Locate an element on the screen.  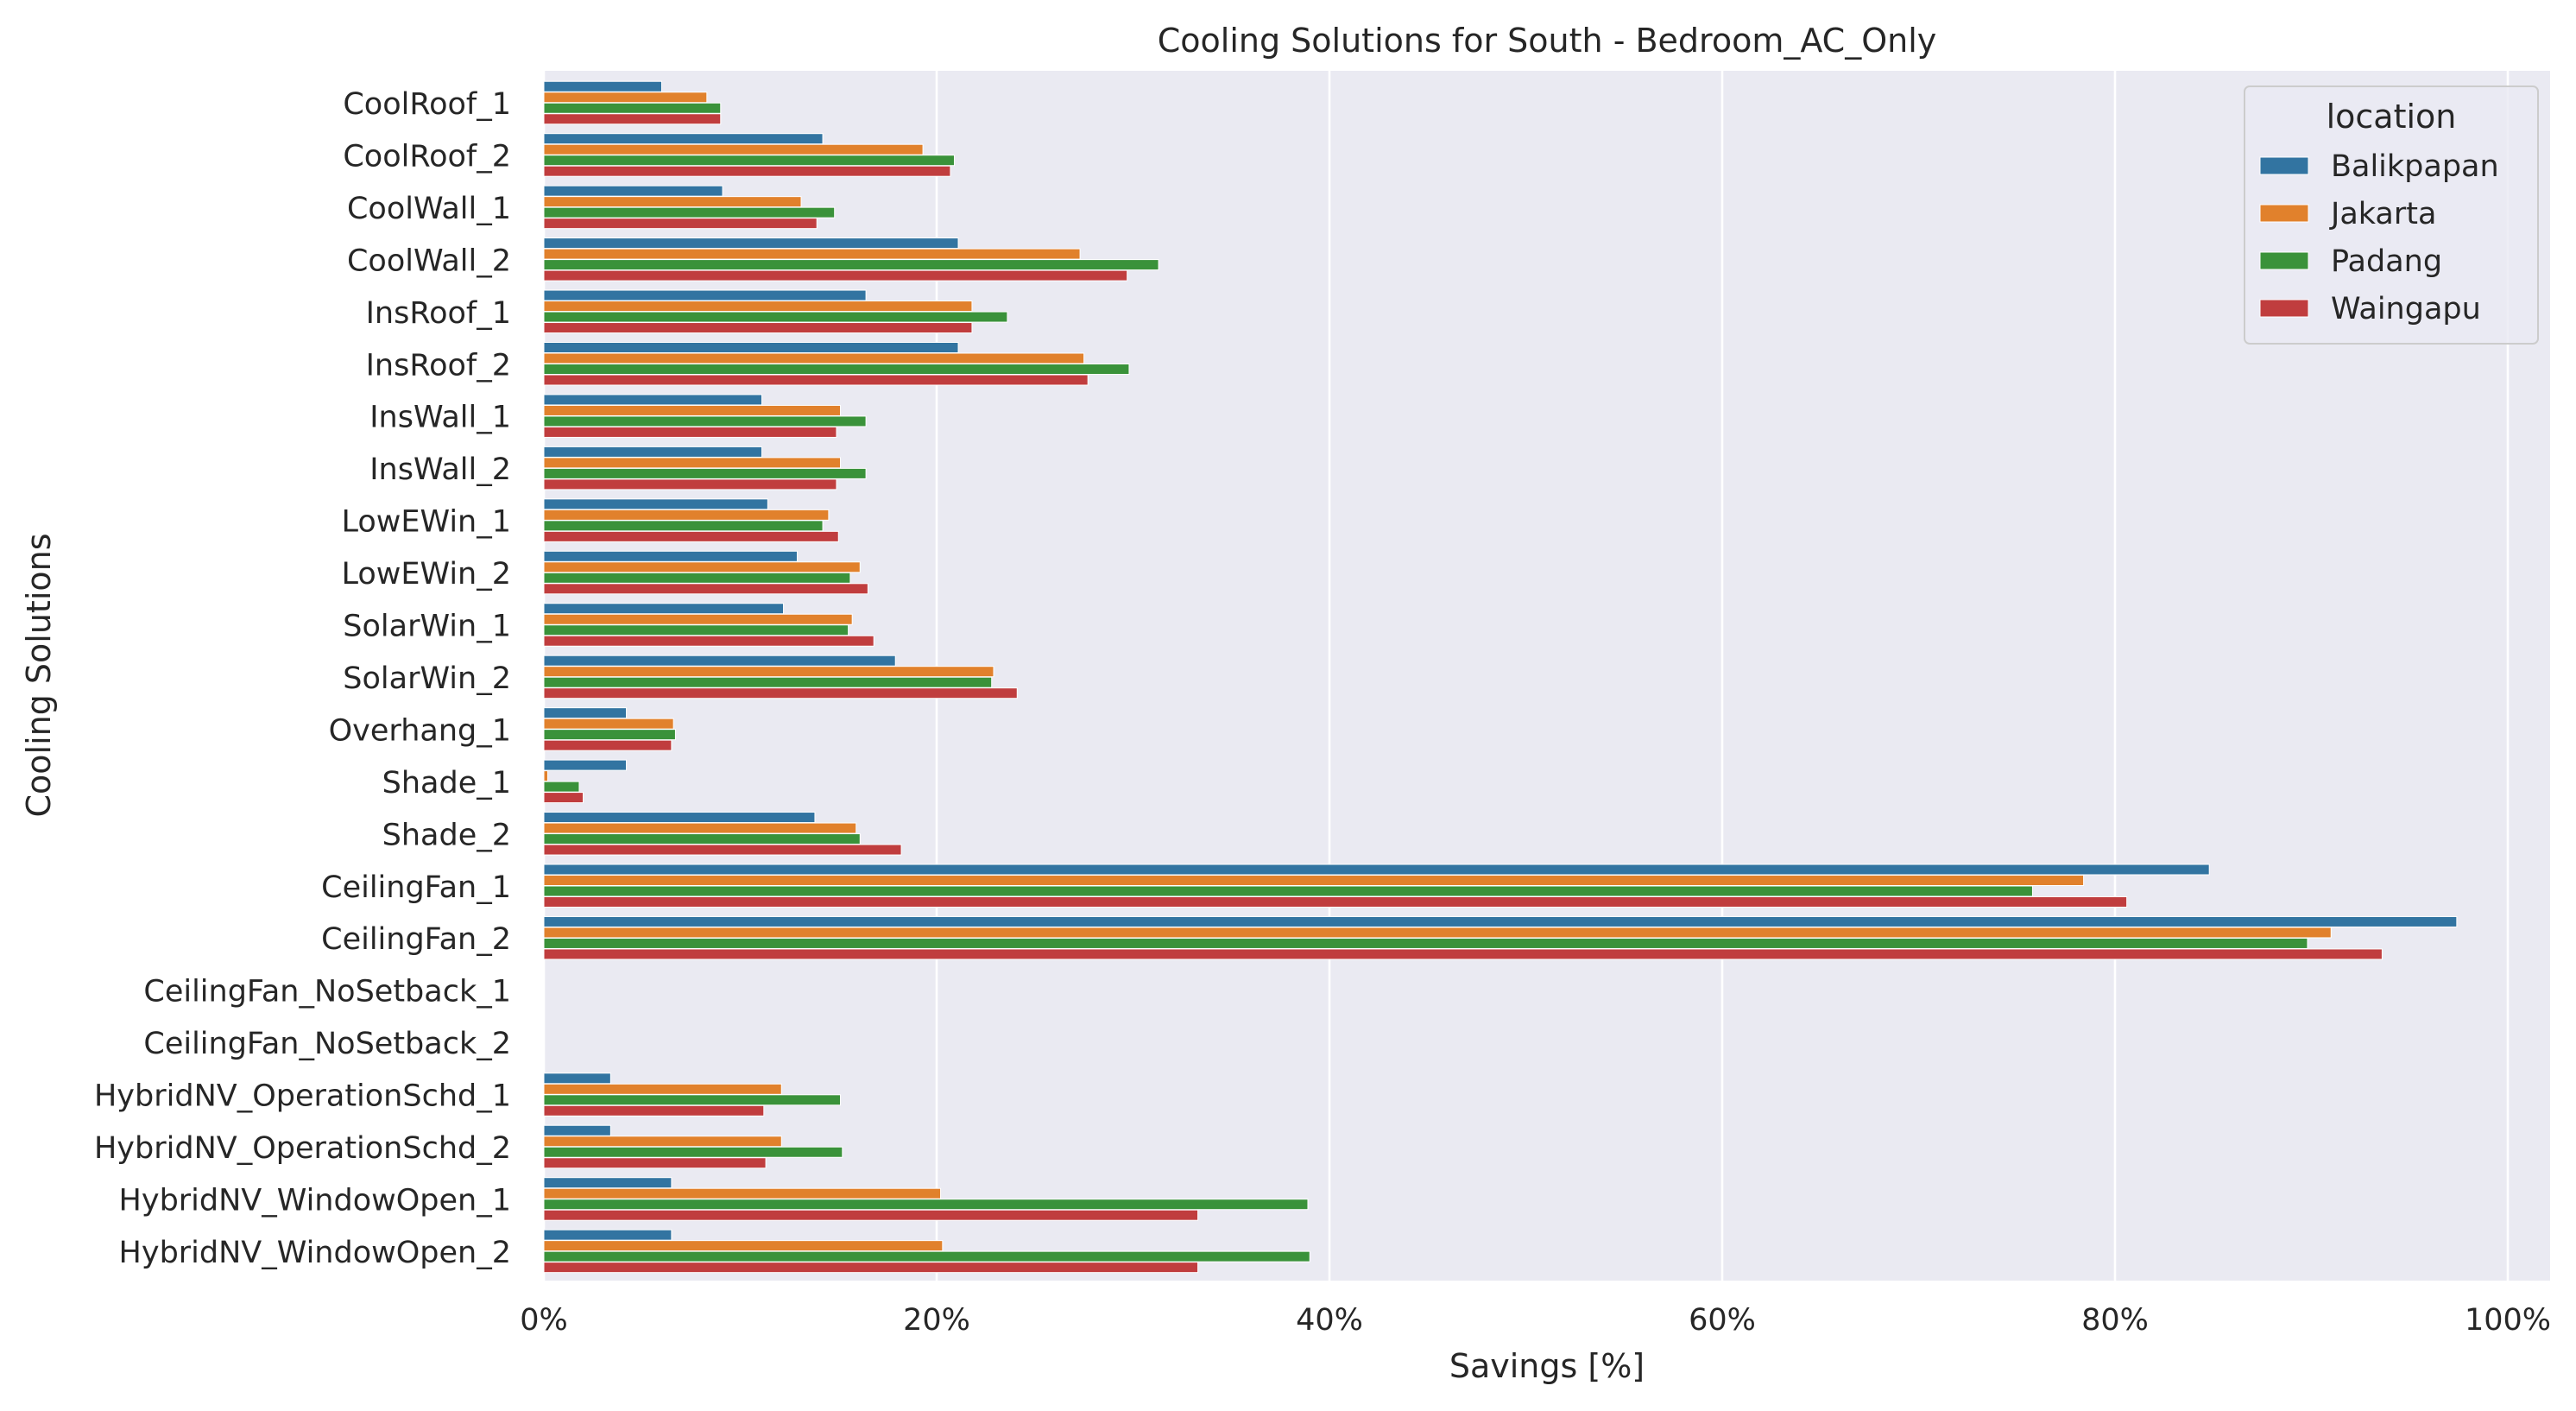
y-tick-label: InsWall_2 is located at coordinates (440, 470).